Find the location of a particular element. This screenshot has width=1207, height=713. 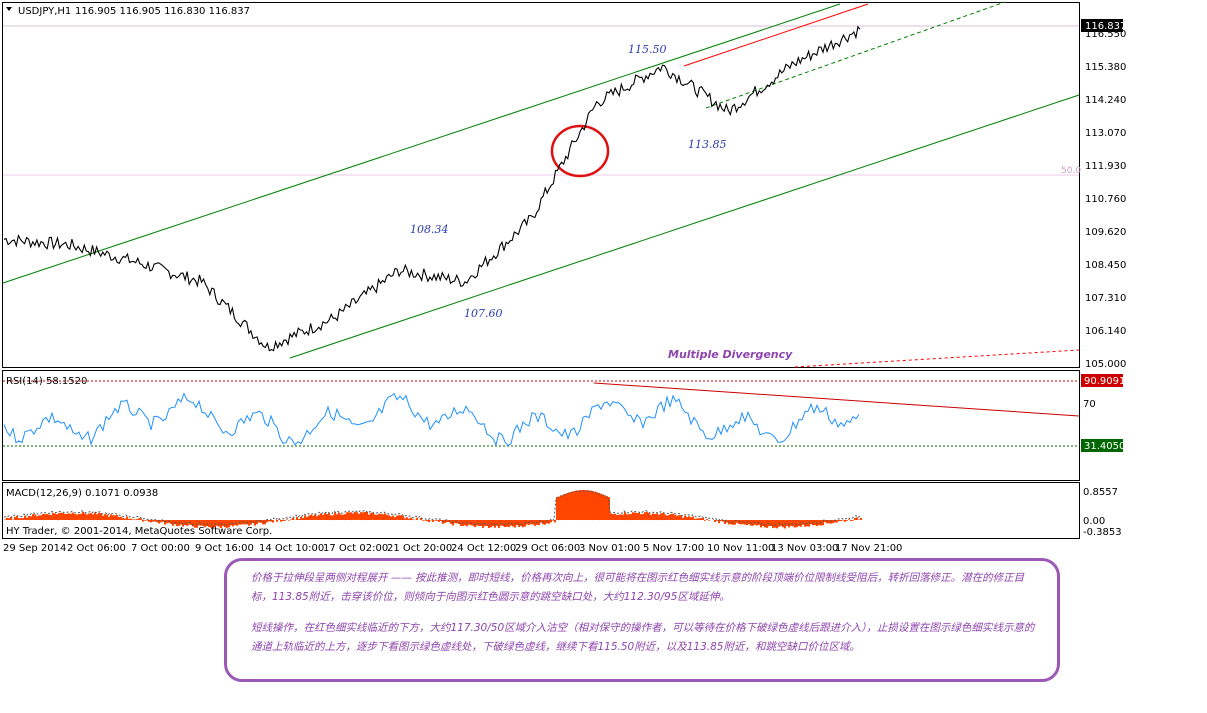

time-tick-label: 9 Oct 16:00 is located at coordinates (224, 548).